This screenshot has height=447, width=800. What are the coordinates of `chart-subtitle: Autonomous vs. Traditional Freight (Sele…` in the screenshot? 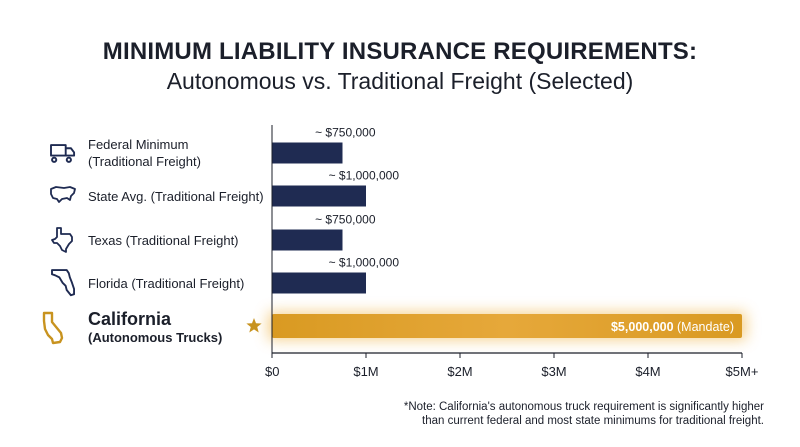 It's located at (400, 81).